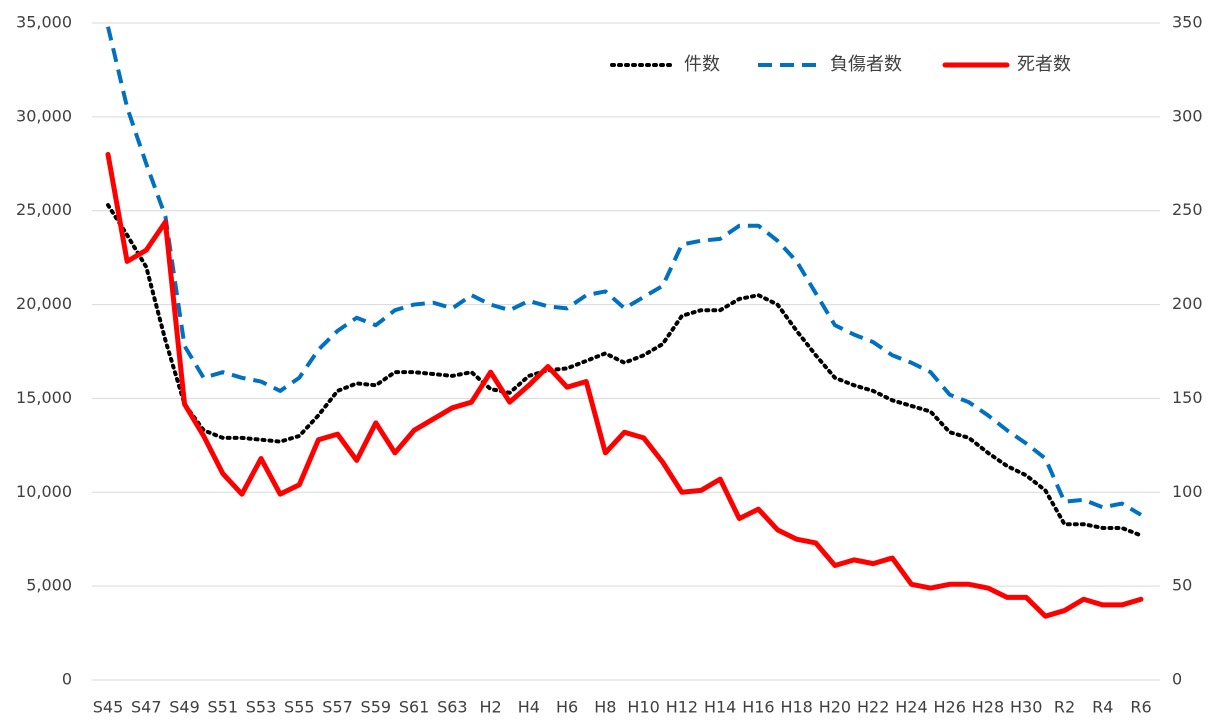  I want to click on x-tick-label: H18, so click(796, 707).